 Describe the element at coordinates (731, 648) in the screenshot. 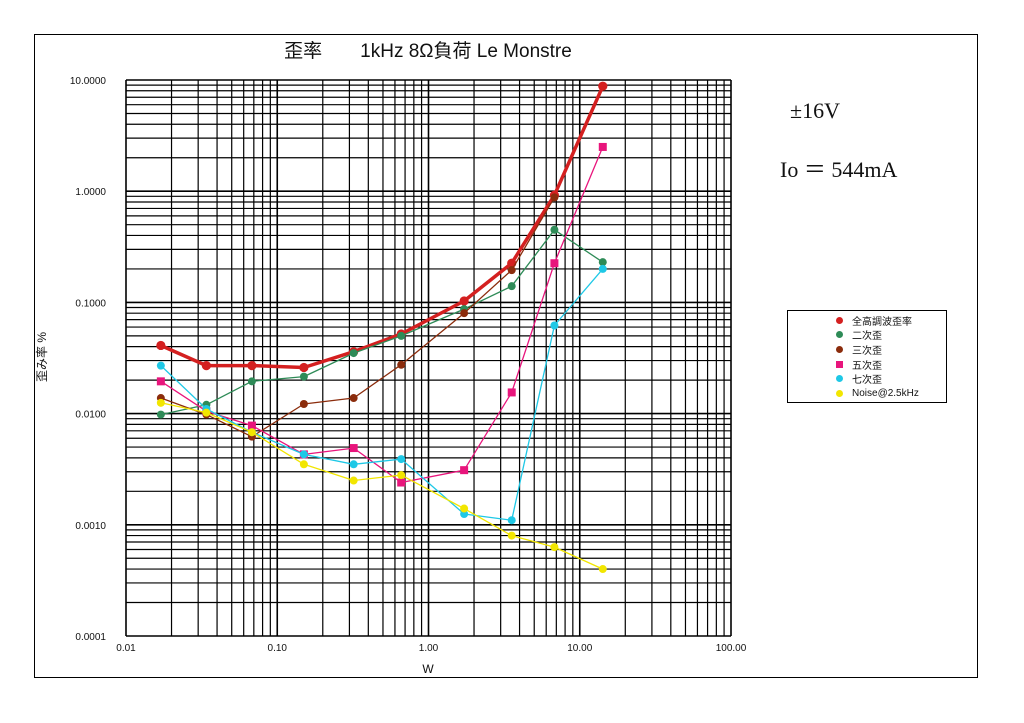

I see `x-tick-label: 100.00` at that location.